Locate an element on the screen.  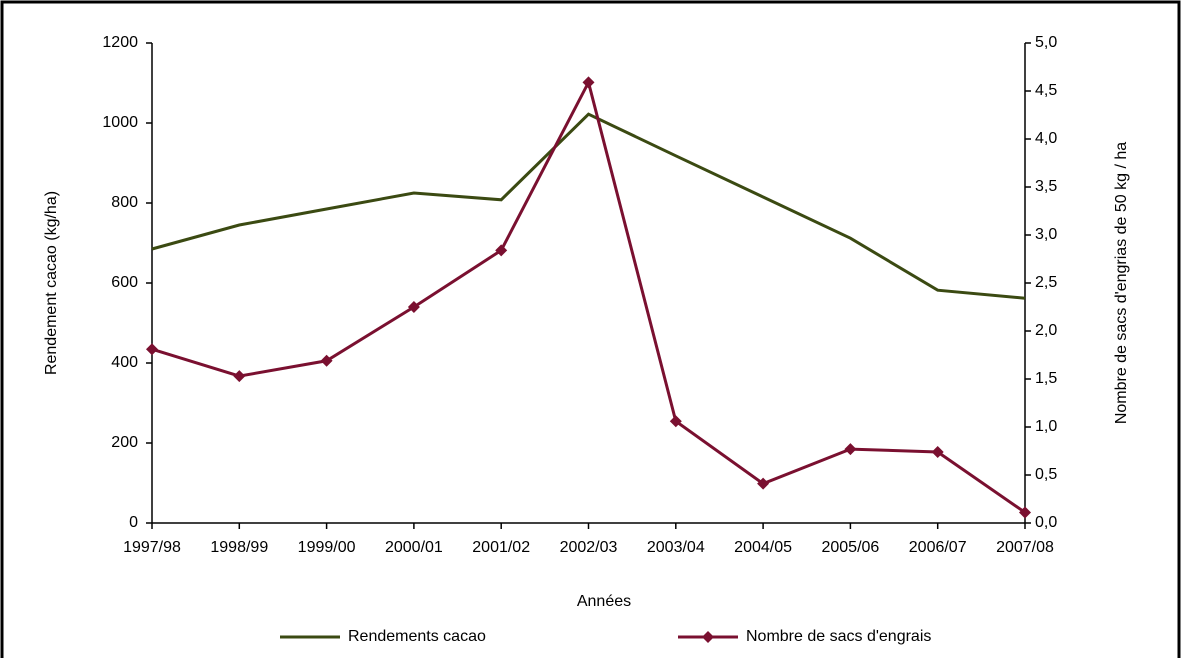
y2-tick-label: 3,5 is located at coordinates (1046, 186).